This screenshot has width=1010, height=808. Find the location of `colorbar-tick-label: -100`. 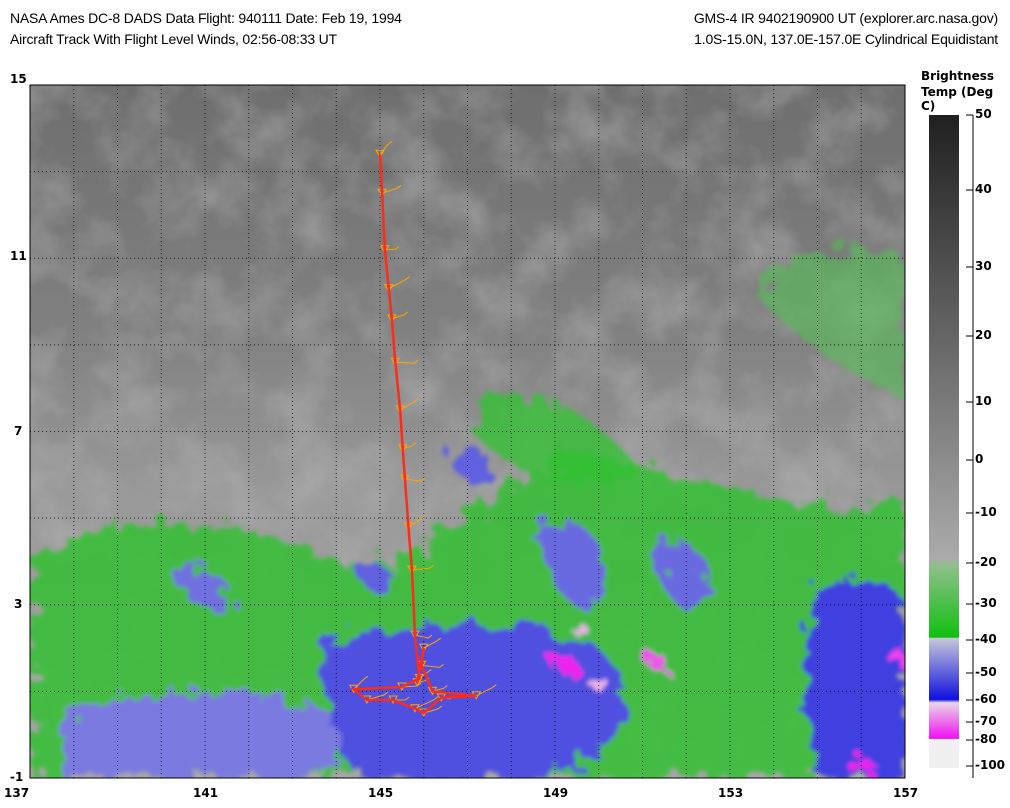

colorbar-tick-label: -100 is located at coordinates (990, 765).